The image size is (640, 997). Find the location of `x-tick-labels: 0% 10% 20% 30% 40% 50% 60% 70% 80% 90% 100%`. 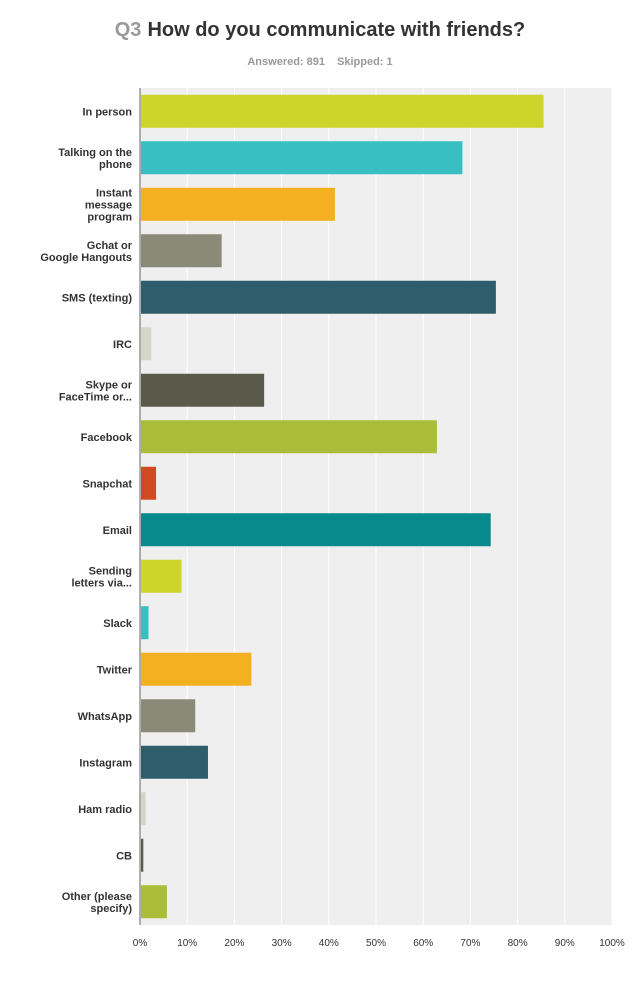

x-tick-labels: 0% 10% 20% 30% 40% 50% 60% 70% 80% 90% 100% is located at coordinates (379, 943).